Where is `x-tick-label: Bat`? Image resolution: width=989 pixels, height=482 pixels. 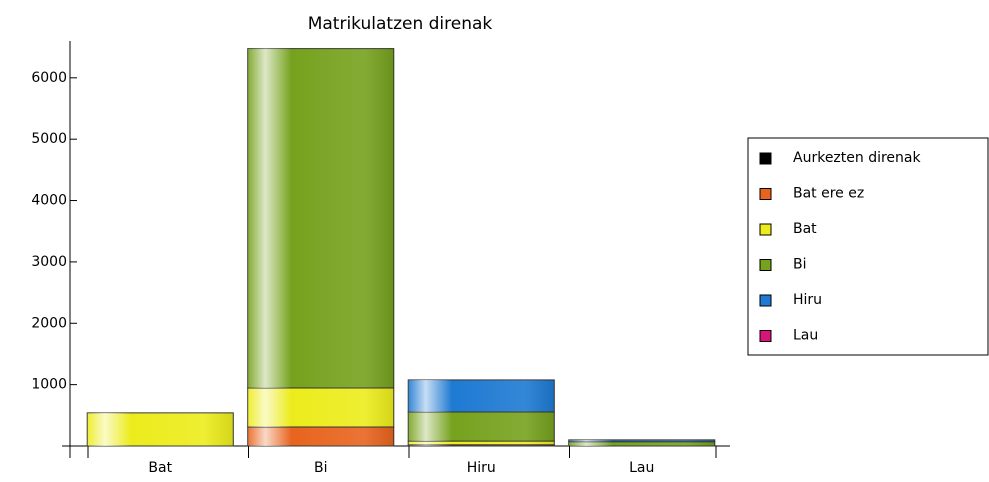 x-tick-label: Bat is located at coordinates (160, 468).